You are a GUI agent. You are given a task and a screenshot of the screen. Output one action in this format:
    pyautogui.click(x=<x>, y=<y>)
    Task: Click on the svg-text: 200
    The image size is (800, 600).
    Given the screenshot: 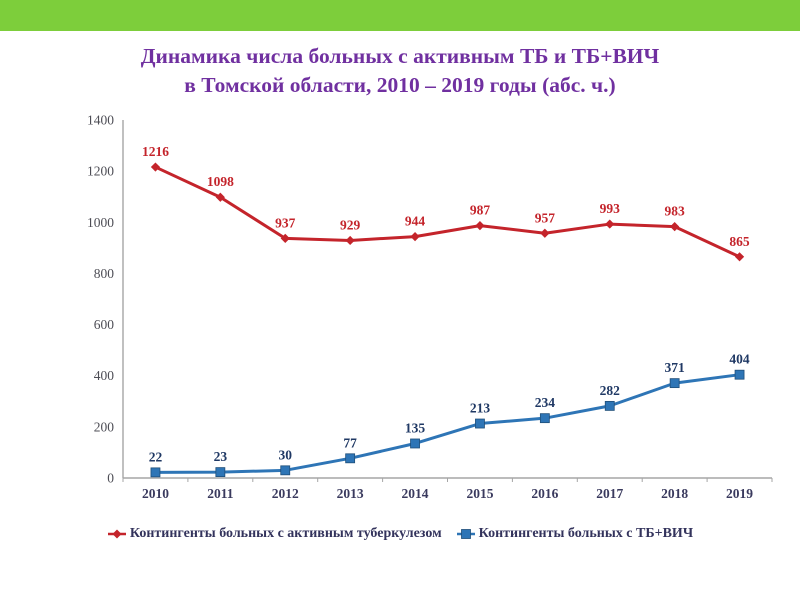 What is the action you would take?
    pyautogui.click(x=104, y=426)
    